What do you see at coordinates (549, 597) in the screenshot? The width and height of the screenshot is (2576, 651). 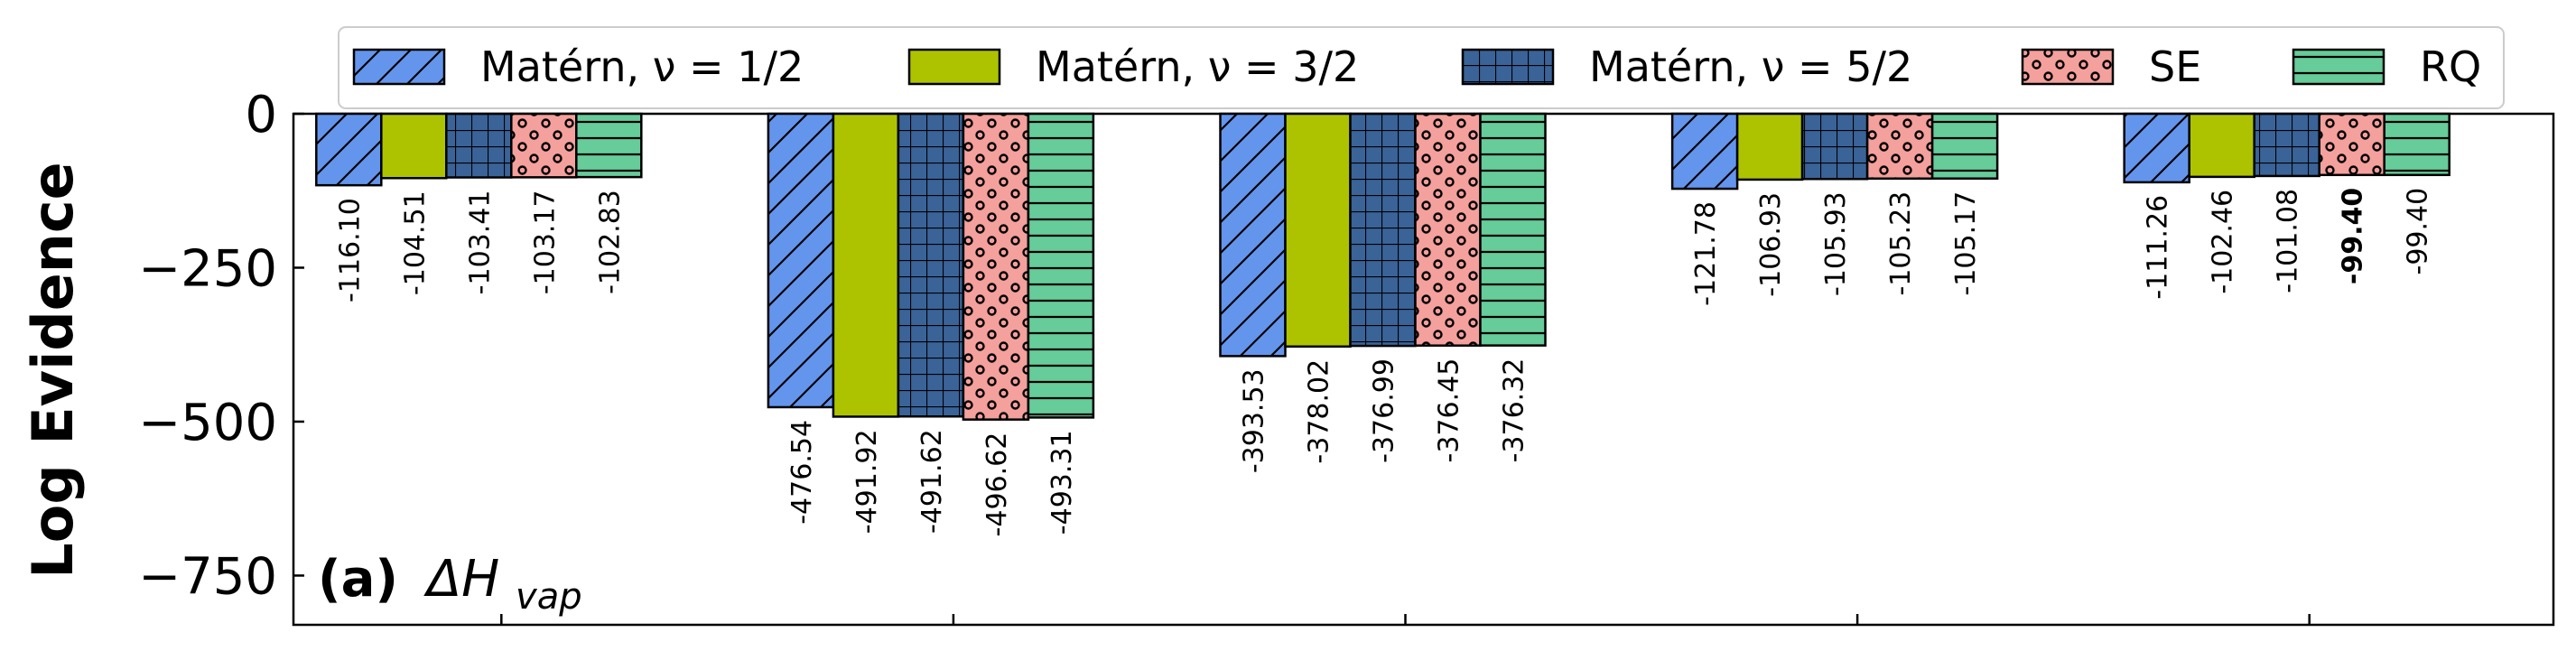 I see `panel-label-subscript: vap` at bounding box center [549, 597].